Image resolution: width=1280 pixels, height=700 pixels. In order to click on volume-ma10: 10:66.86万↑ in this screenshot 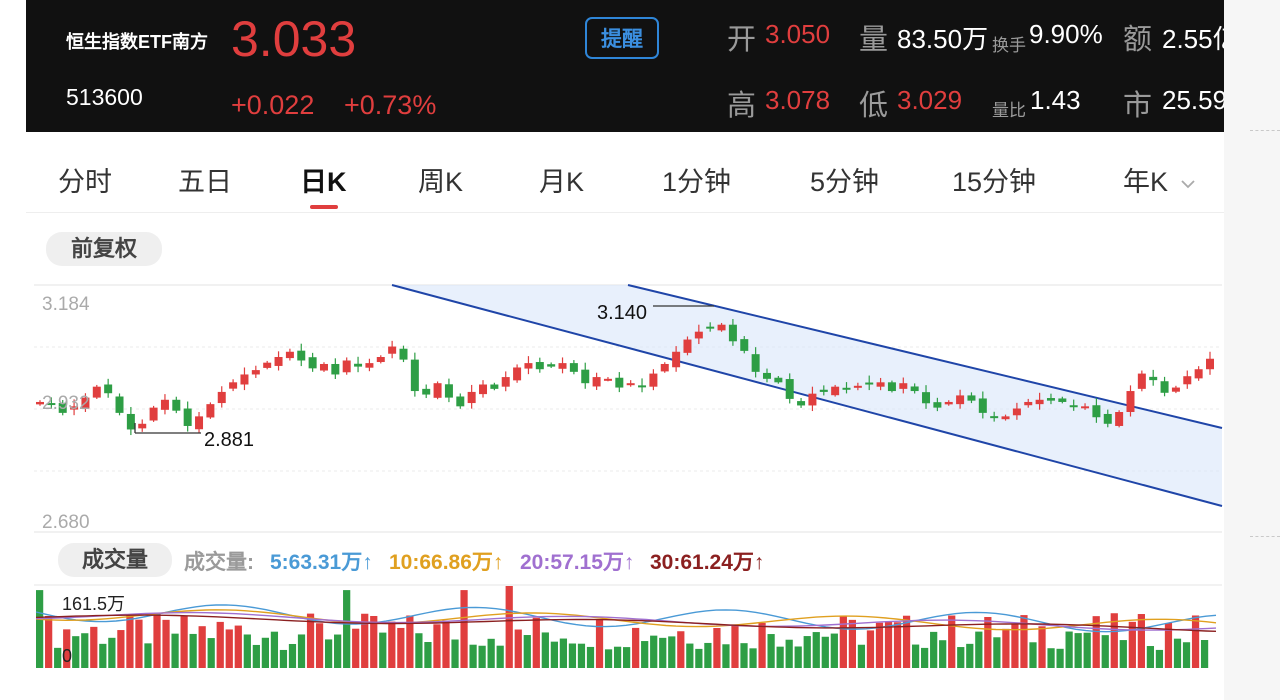, I will do `click(446, 561)`.